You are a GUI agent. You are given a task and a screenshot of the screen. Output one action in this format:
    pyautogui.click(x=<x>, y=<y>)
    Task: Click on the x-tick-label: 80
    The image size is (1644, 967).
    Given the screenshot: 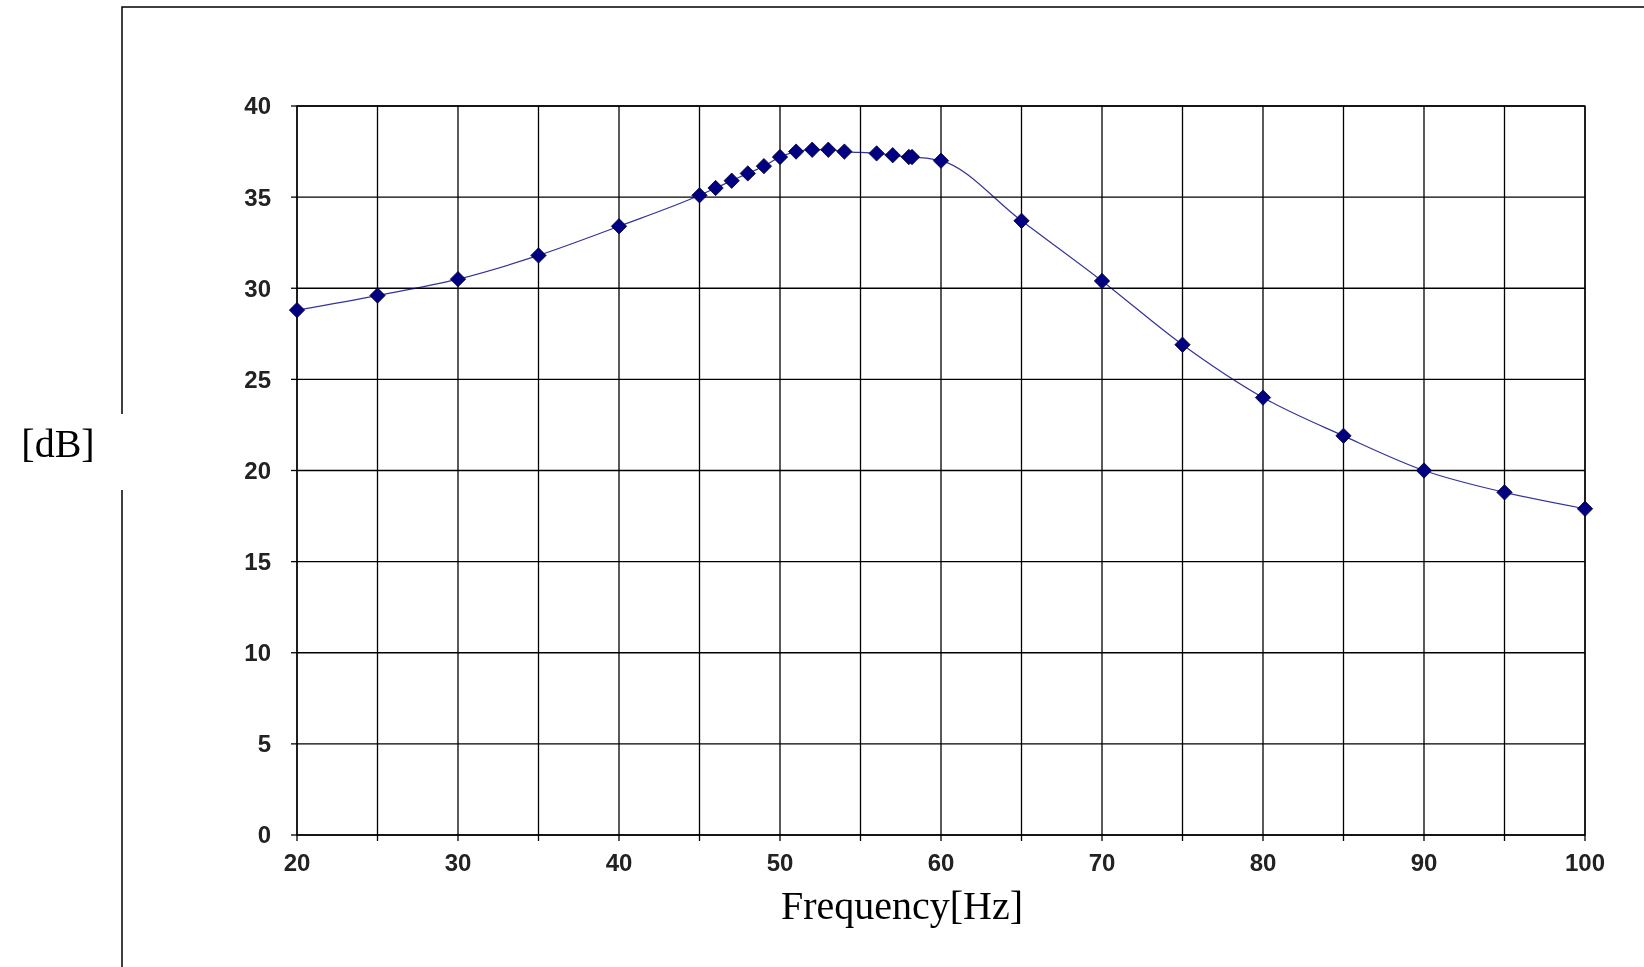 What is the action you would take?
    pyautogui.click(x=1263, y=862)
    